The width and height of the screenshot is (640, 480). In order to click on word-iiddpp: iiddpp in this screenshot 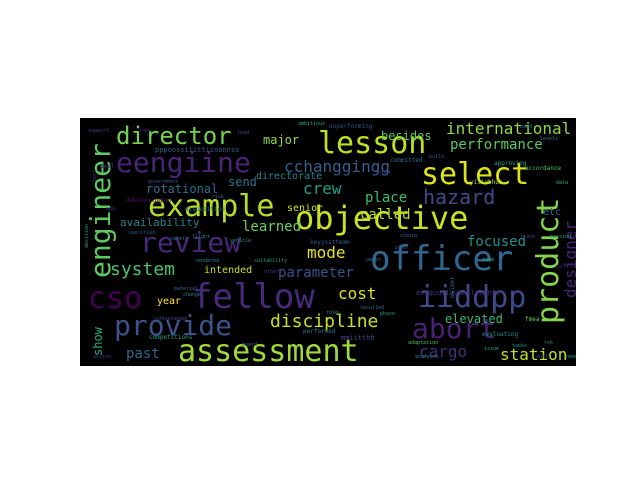, I will do `click(472, 297)`.